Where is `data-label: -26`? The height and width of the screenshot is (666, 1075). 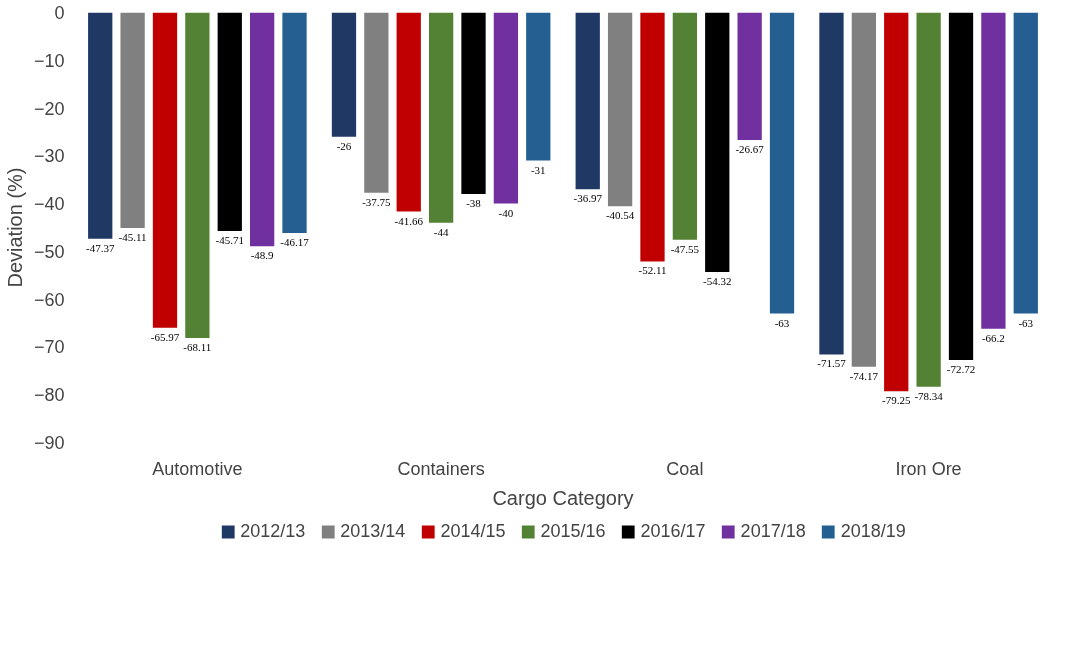 data-label: -26 is located at coordinates (344, 145).